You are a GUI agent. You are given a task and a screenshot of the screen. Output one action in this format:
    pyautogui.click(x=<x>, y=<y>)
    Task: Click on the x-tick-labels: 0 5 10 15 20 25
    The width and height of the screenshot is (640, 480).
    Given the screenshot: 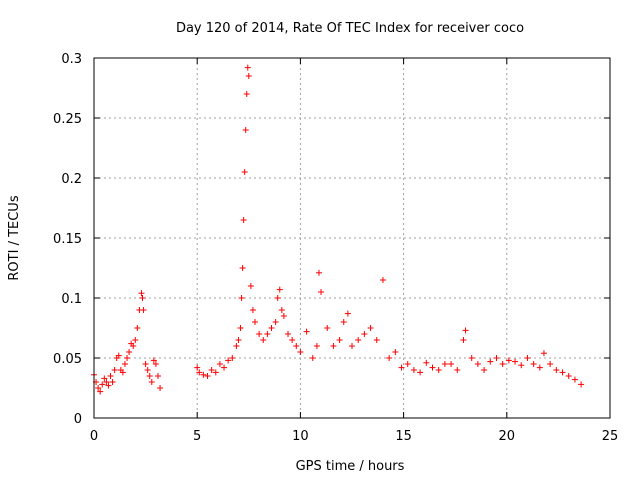 What is the action you would take?
    pyautogui.click(x=354, y=436)
    